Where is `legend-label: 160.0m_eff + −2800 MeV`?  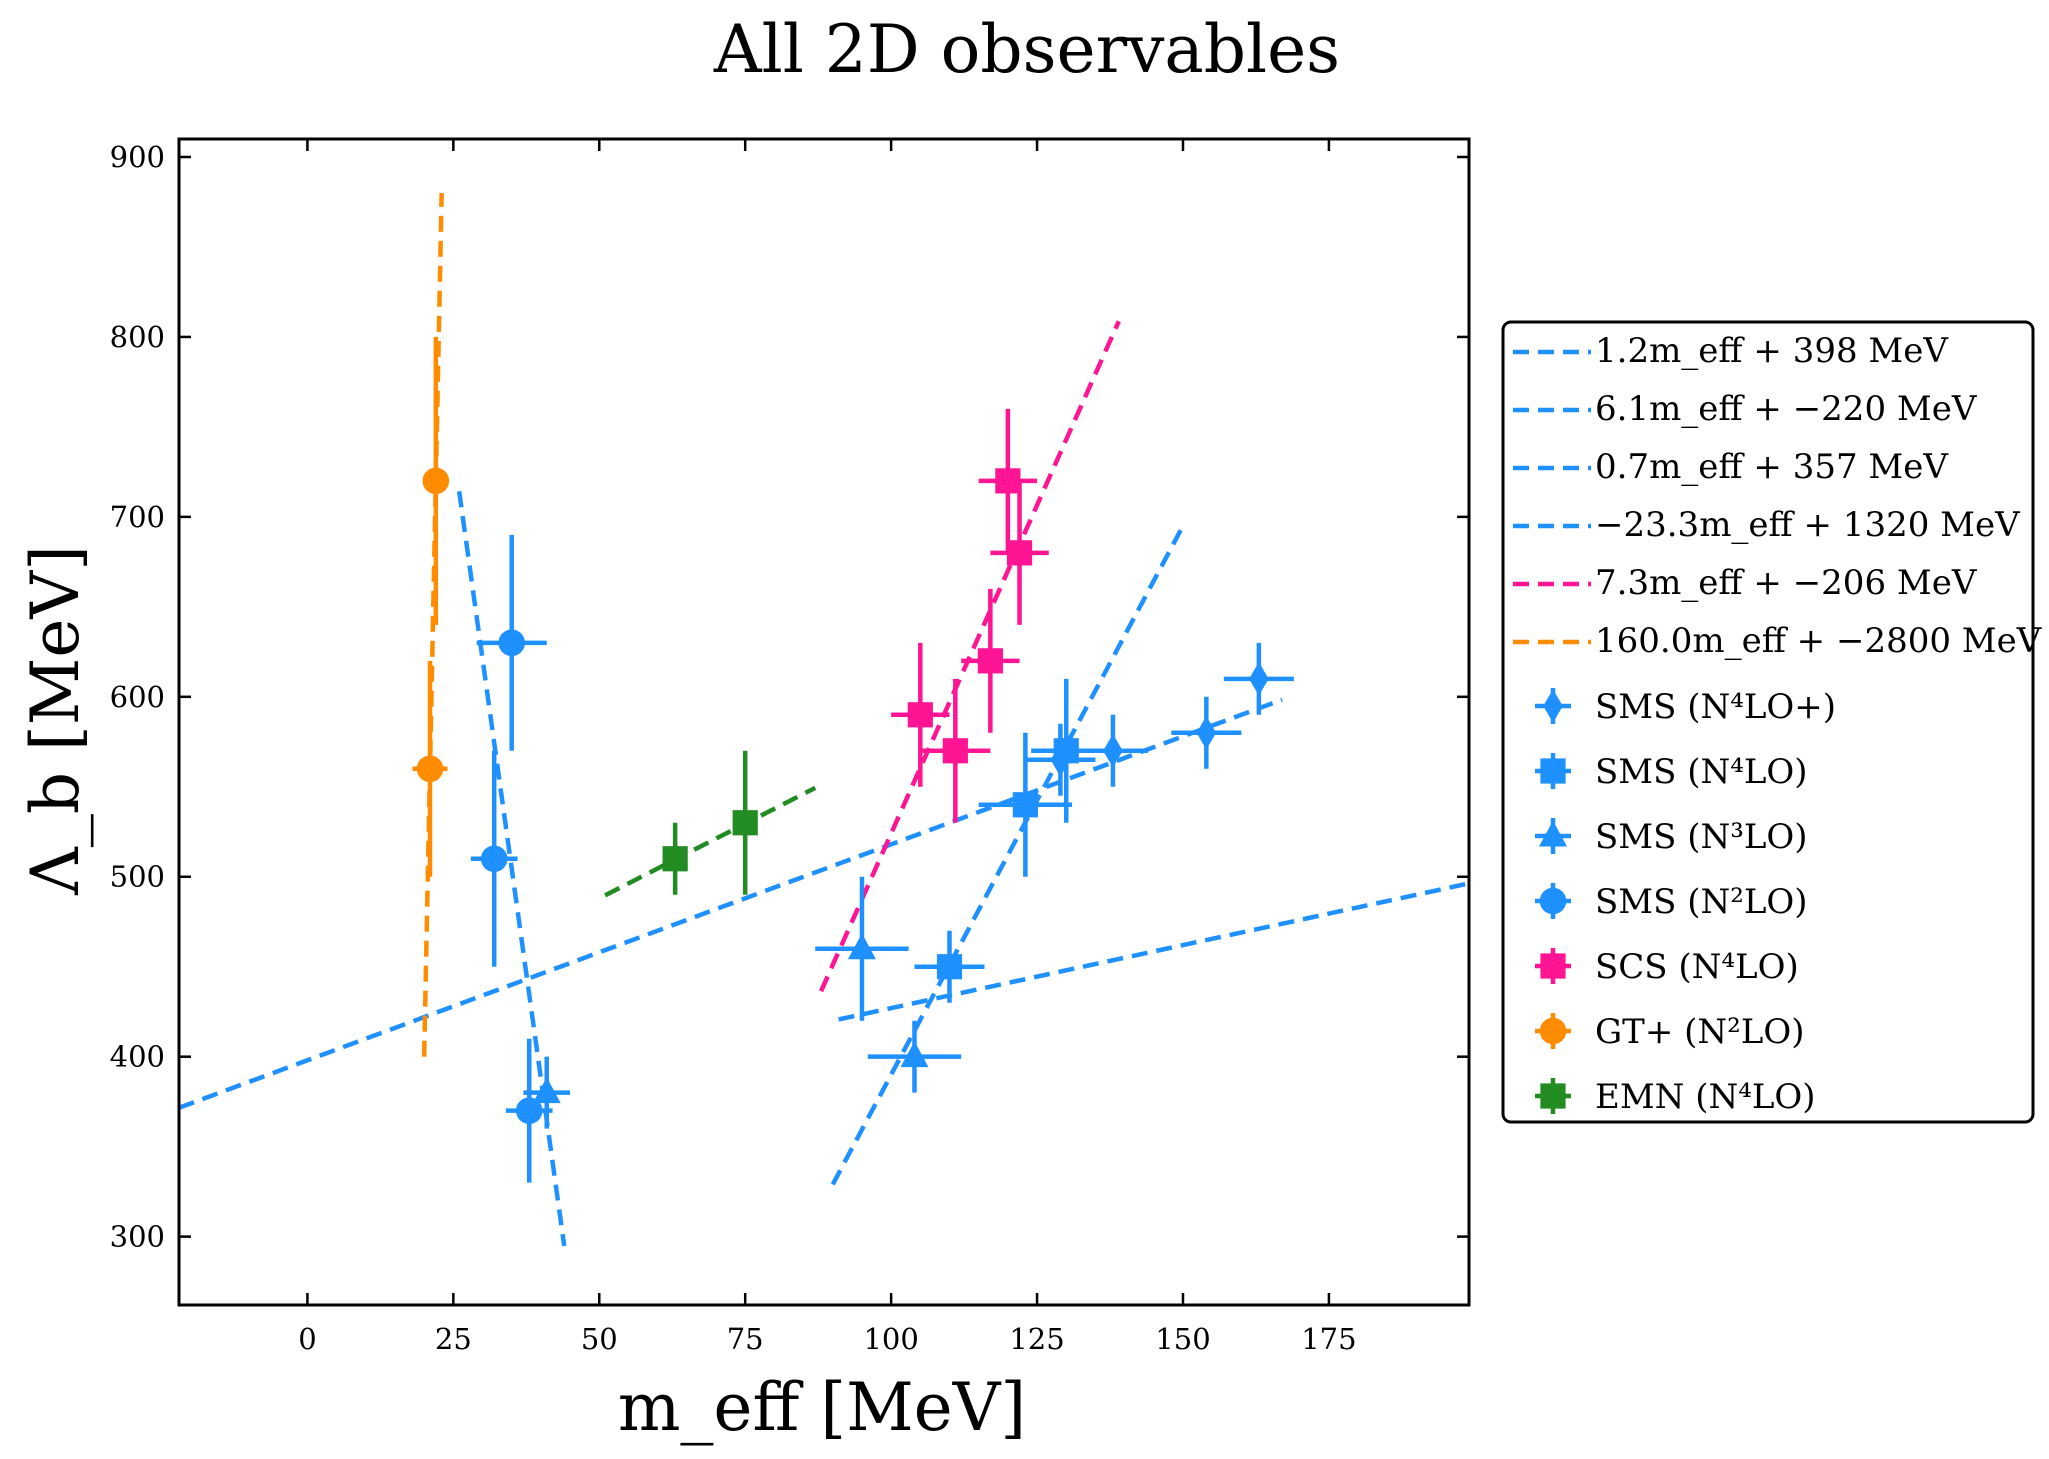
legend-label: 160.0m_eff + −2800 MeV is located at coordinates (1819, 641).